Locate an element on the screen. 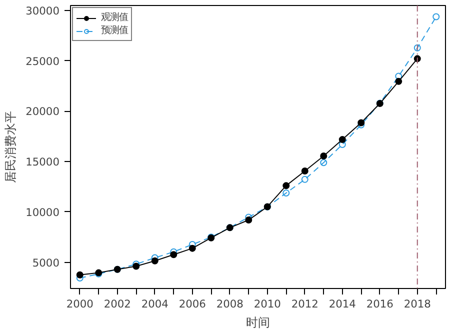 The width and height of the screenshot is (456, 336). x-tick-label: 2016 is located at coordinates (380, 304).